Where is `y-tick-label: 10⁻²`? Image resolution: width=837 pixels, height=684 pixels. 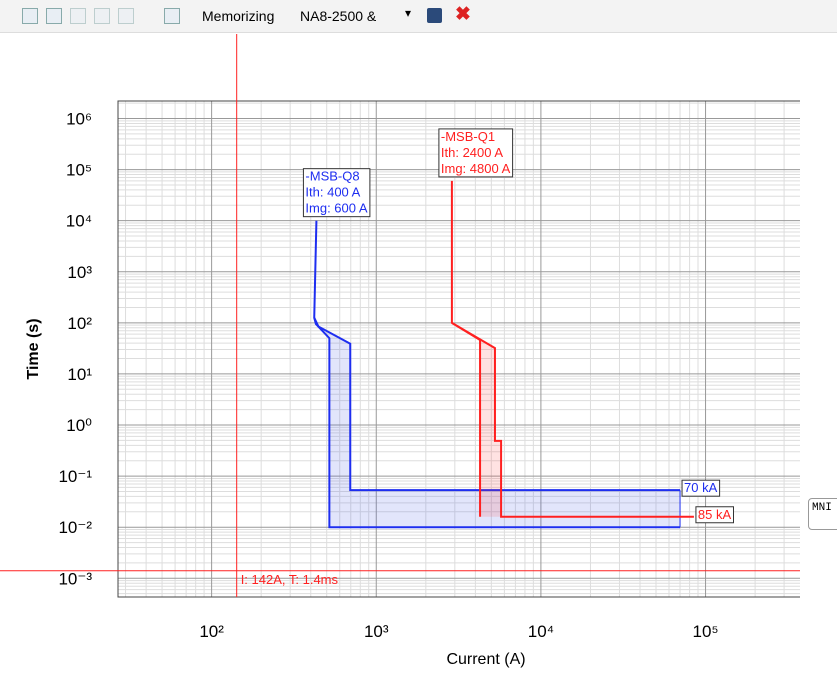 y-tick-label: 10⁻² is located at coordinates (75, 527).